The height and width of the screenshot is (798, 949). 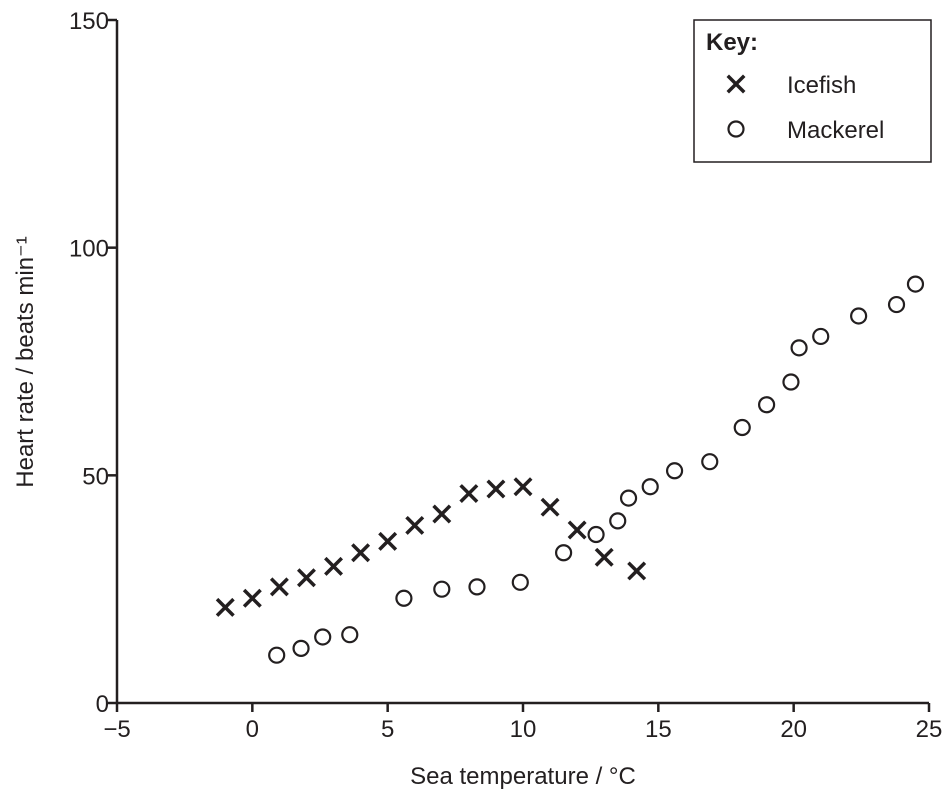 I want to click on x-tick-label: −5, so click(x=116, y=729).